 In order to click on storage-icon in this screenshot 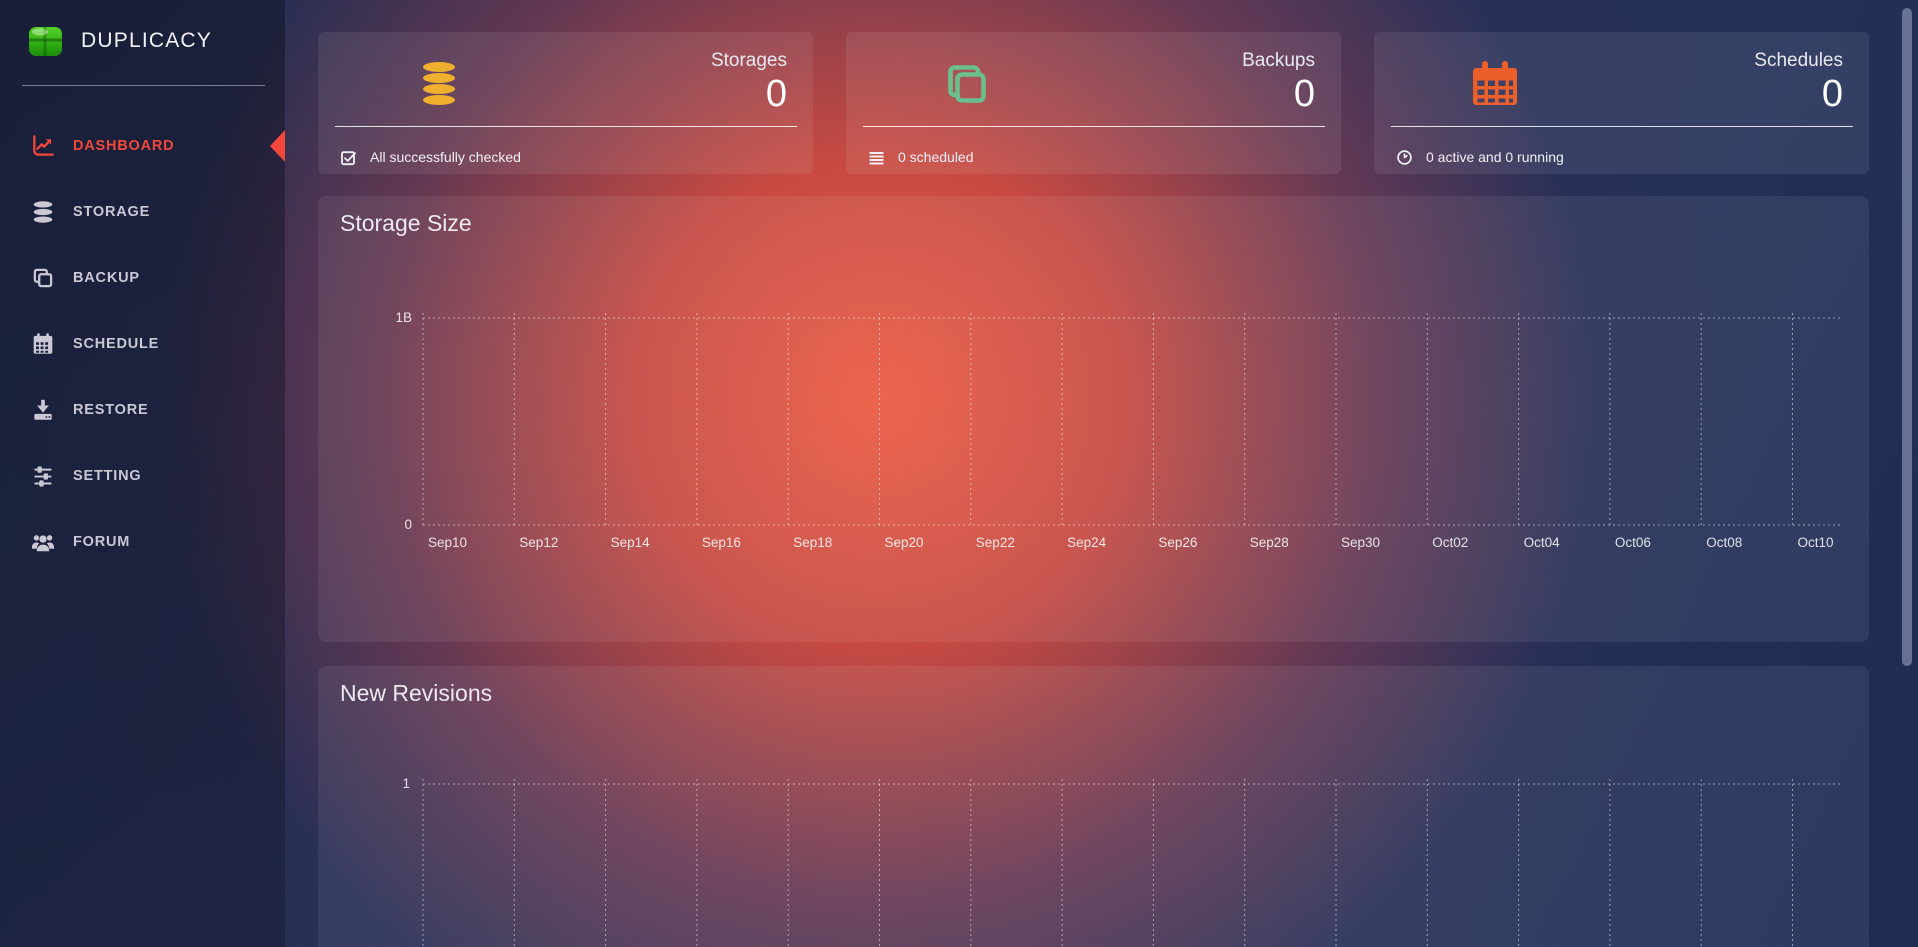, I will do `click(43, 212)`.